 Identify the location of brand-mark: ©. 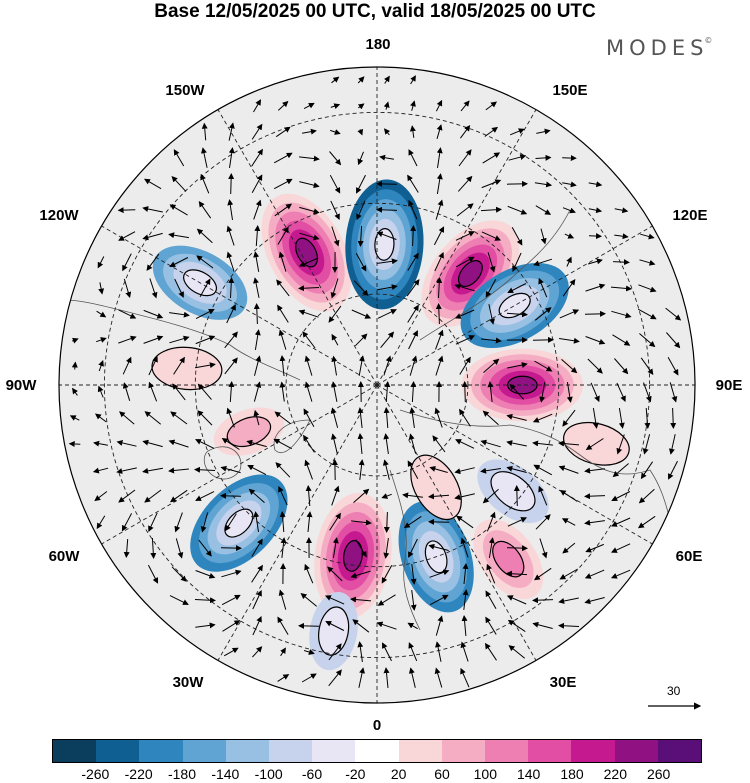
(708, 40).